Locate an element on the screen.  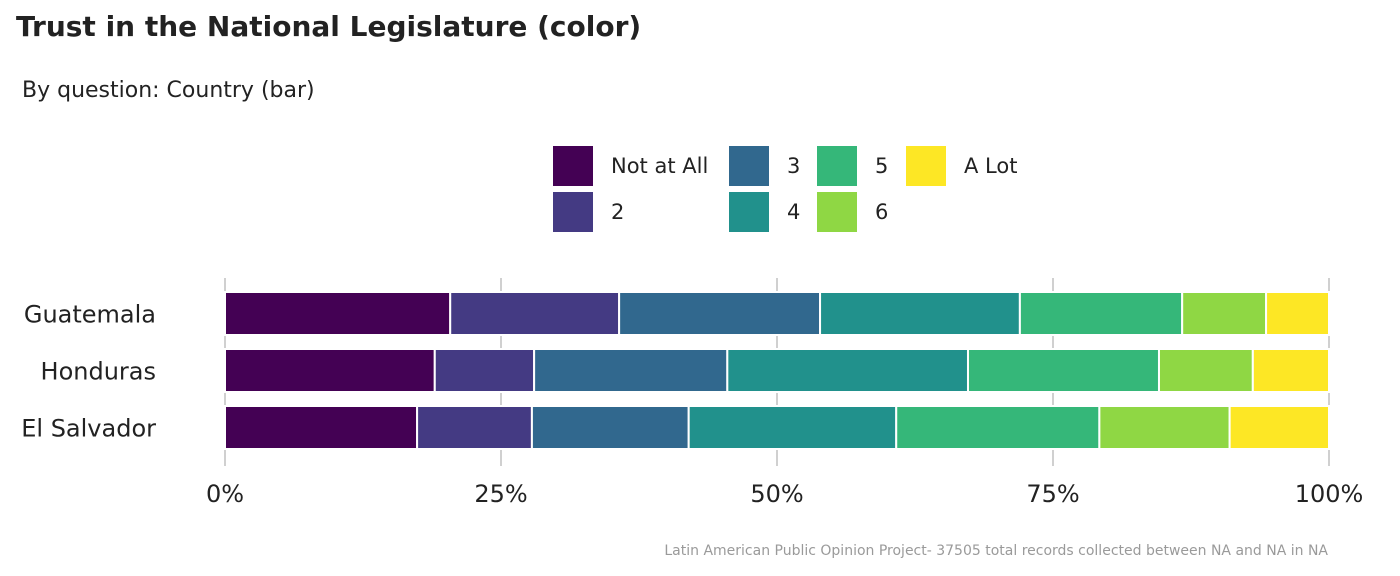
category-label: El Salvador is located at coordinates (88, 429).